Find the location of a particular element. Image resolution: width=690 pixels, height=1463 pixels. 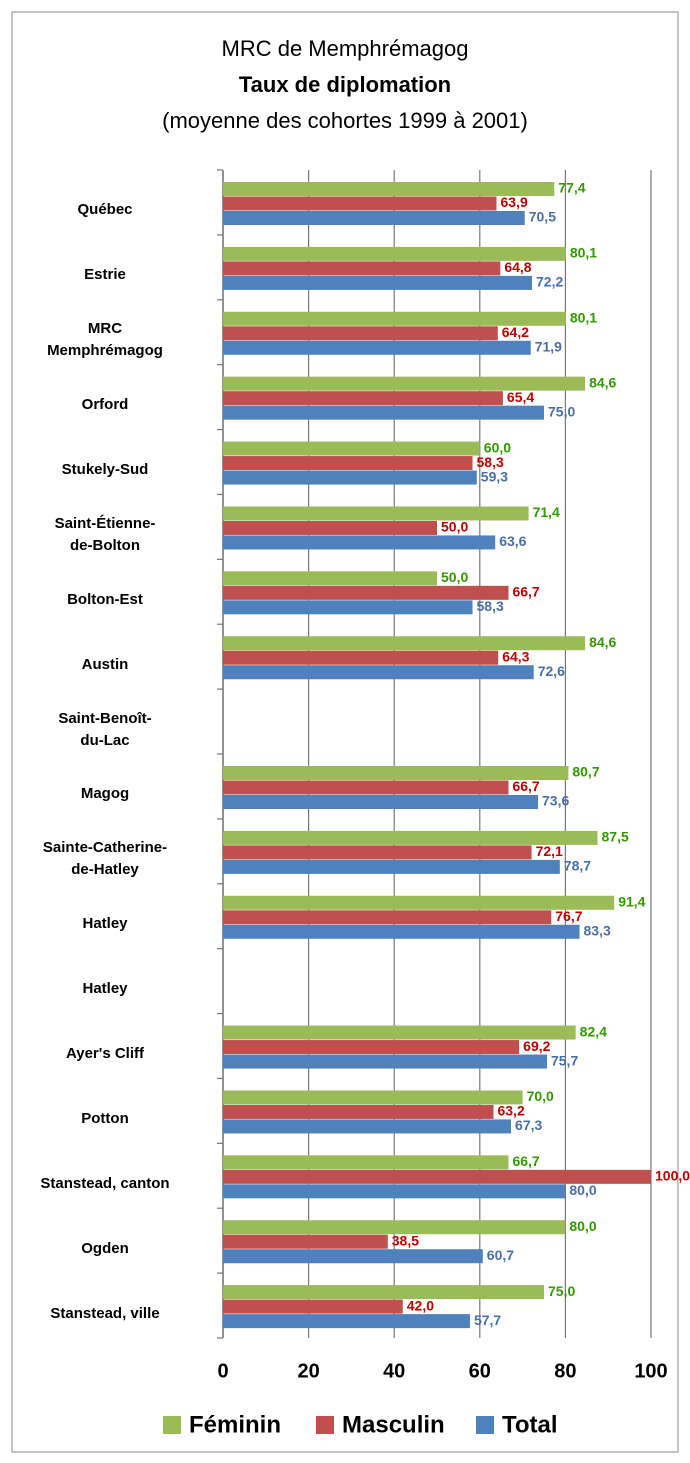

chart-title: MRC de Memphrémagog is located at coordinates (345, 48).